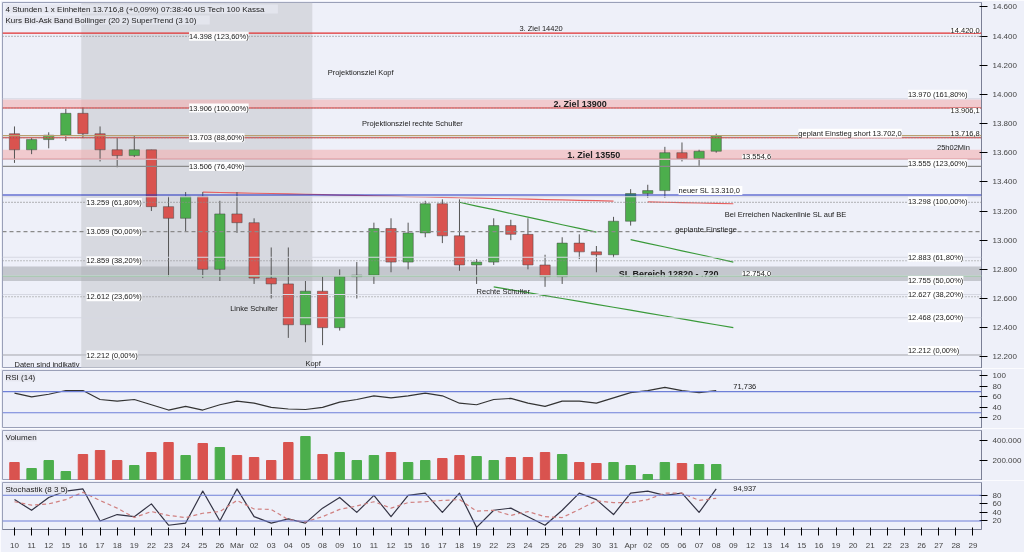 The width and height of the screenshot is (1024, 555). What do you see at coordinates (594, 154) in the screenshot?
I see `band-label: 1. Ziel 13550` at bounding box center [594, 154].